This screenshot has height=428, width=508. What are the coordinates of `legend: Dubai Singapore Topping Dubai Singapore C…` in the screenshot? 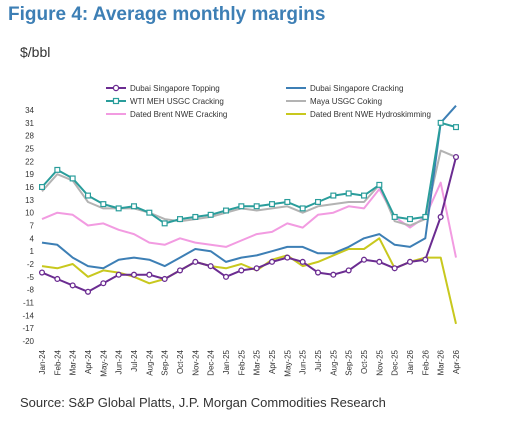 It's located at (268, 101).